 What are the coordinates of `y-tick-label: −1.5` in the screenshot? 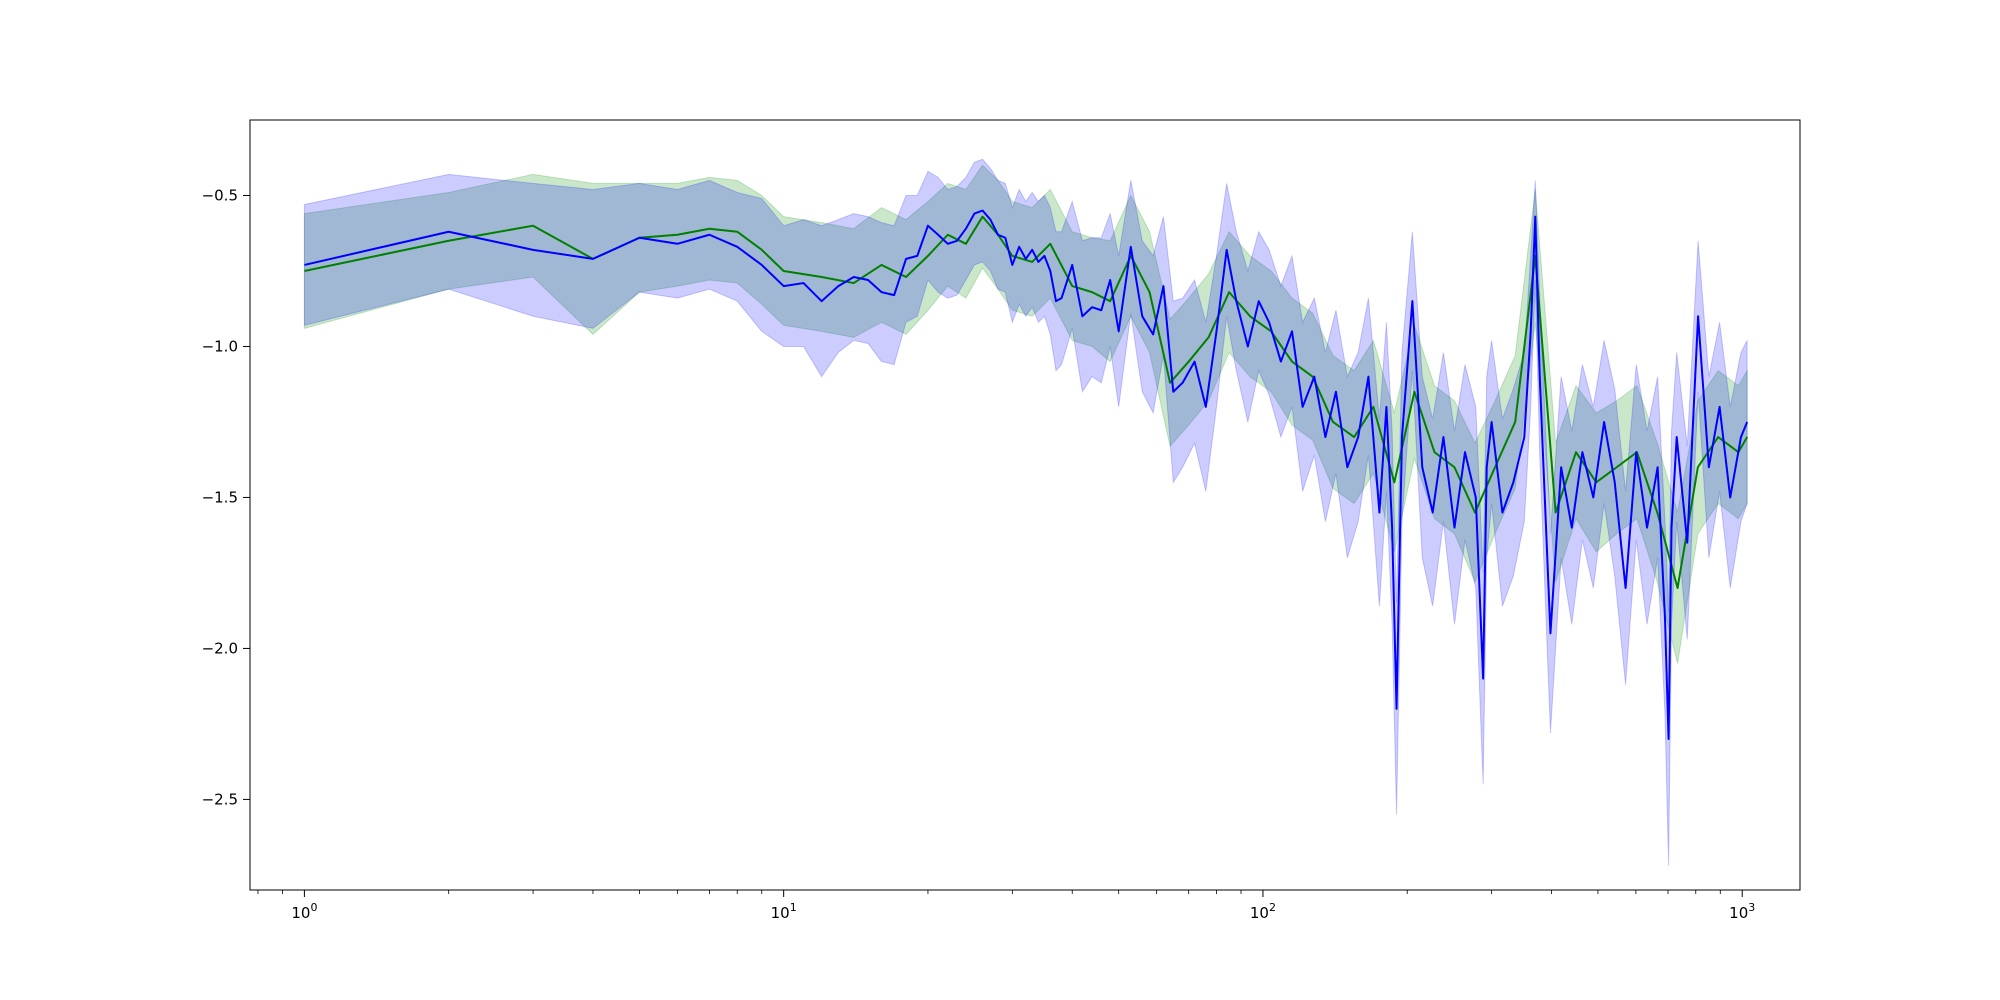 It's located at (220, 497).